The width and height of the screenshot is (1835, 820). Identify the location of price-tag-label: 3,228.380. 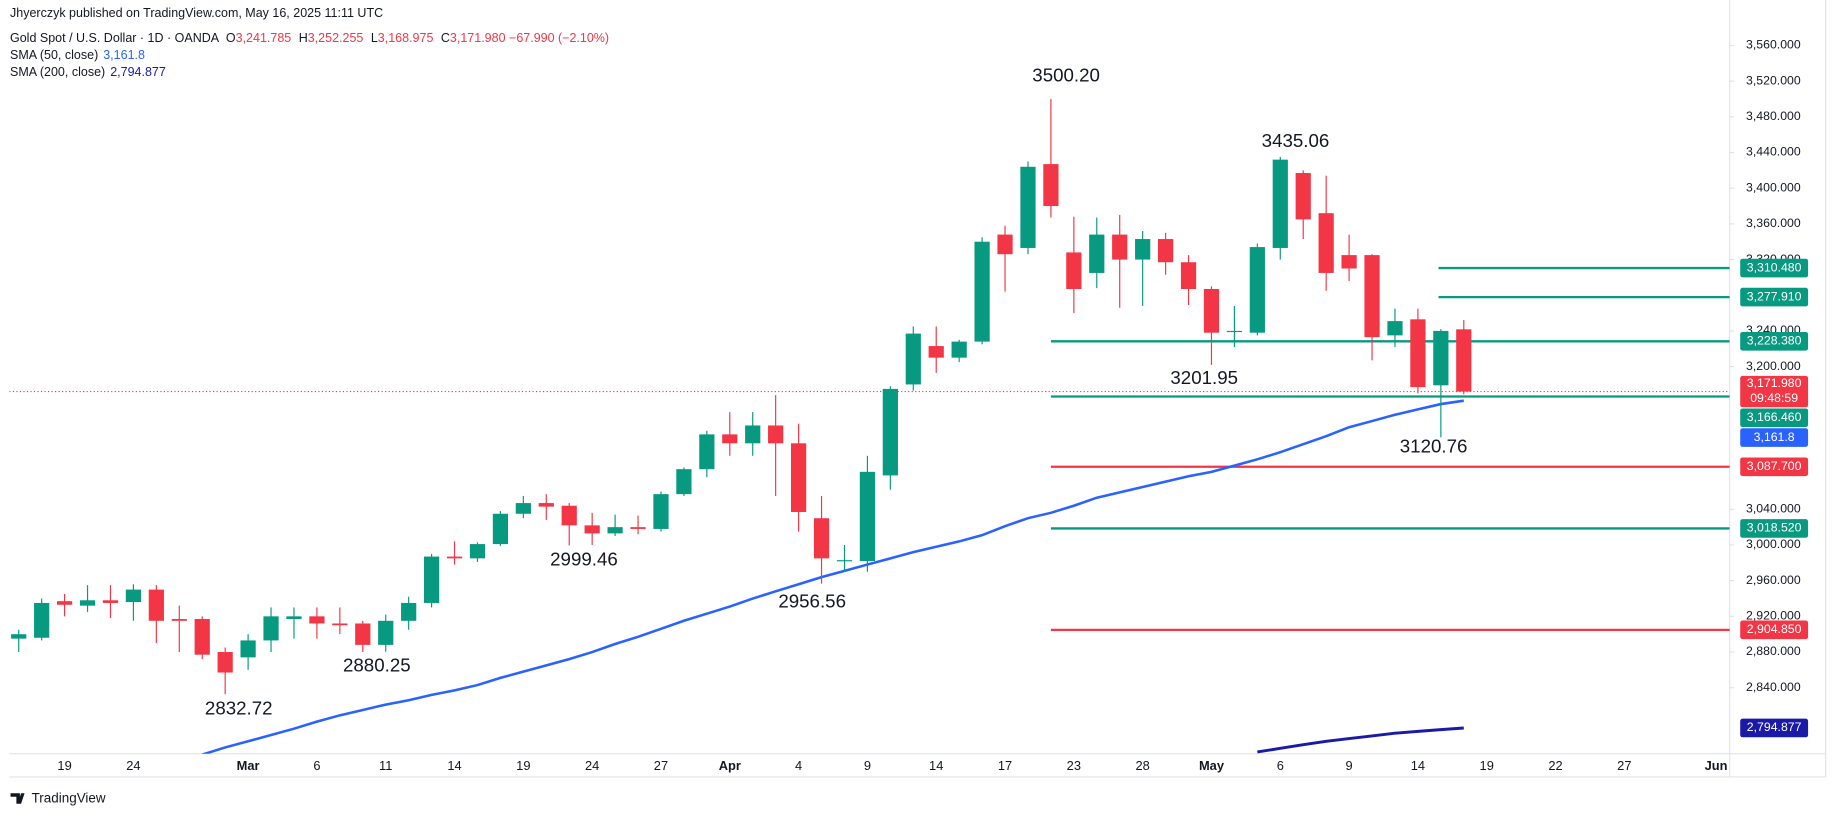
(1774, 341).